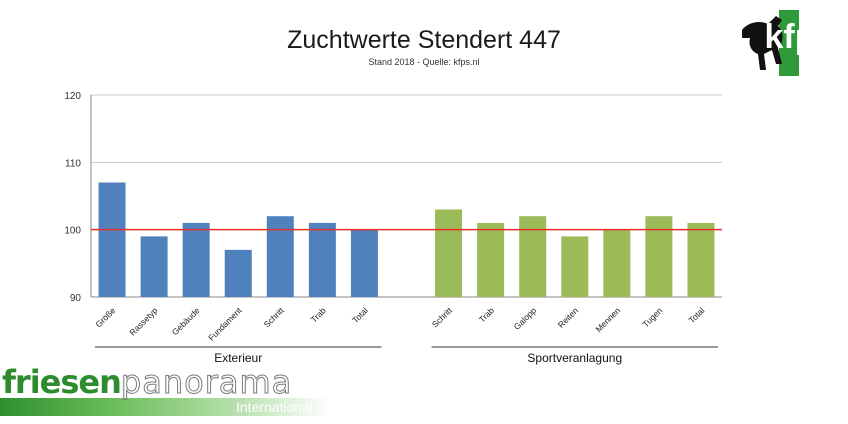 Image resolution: width=848 pixels, height=424 pixels. Describe the element at coordinates (789, 43) in the screenshot. I see `logo-green-bar` at that location.